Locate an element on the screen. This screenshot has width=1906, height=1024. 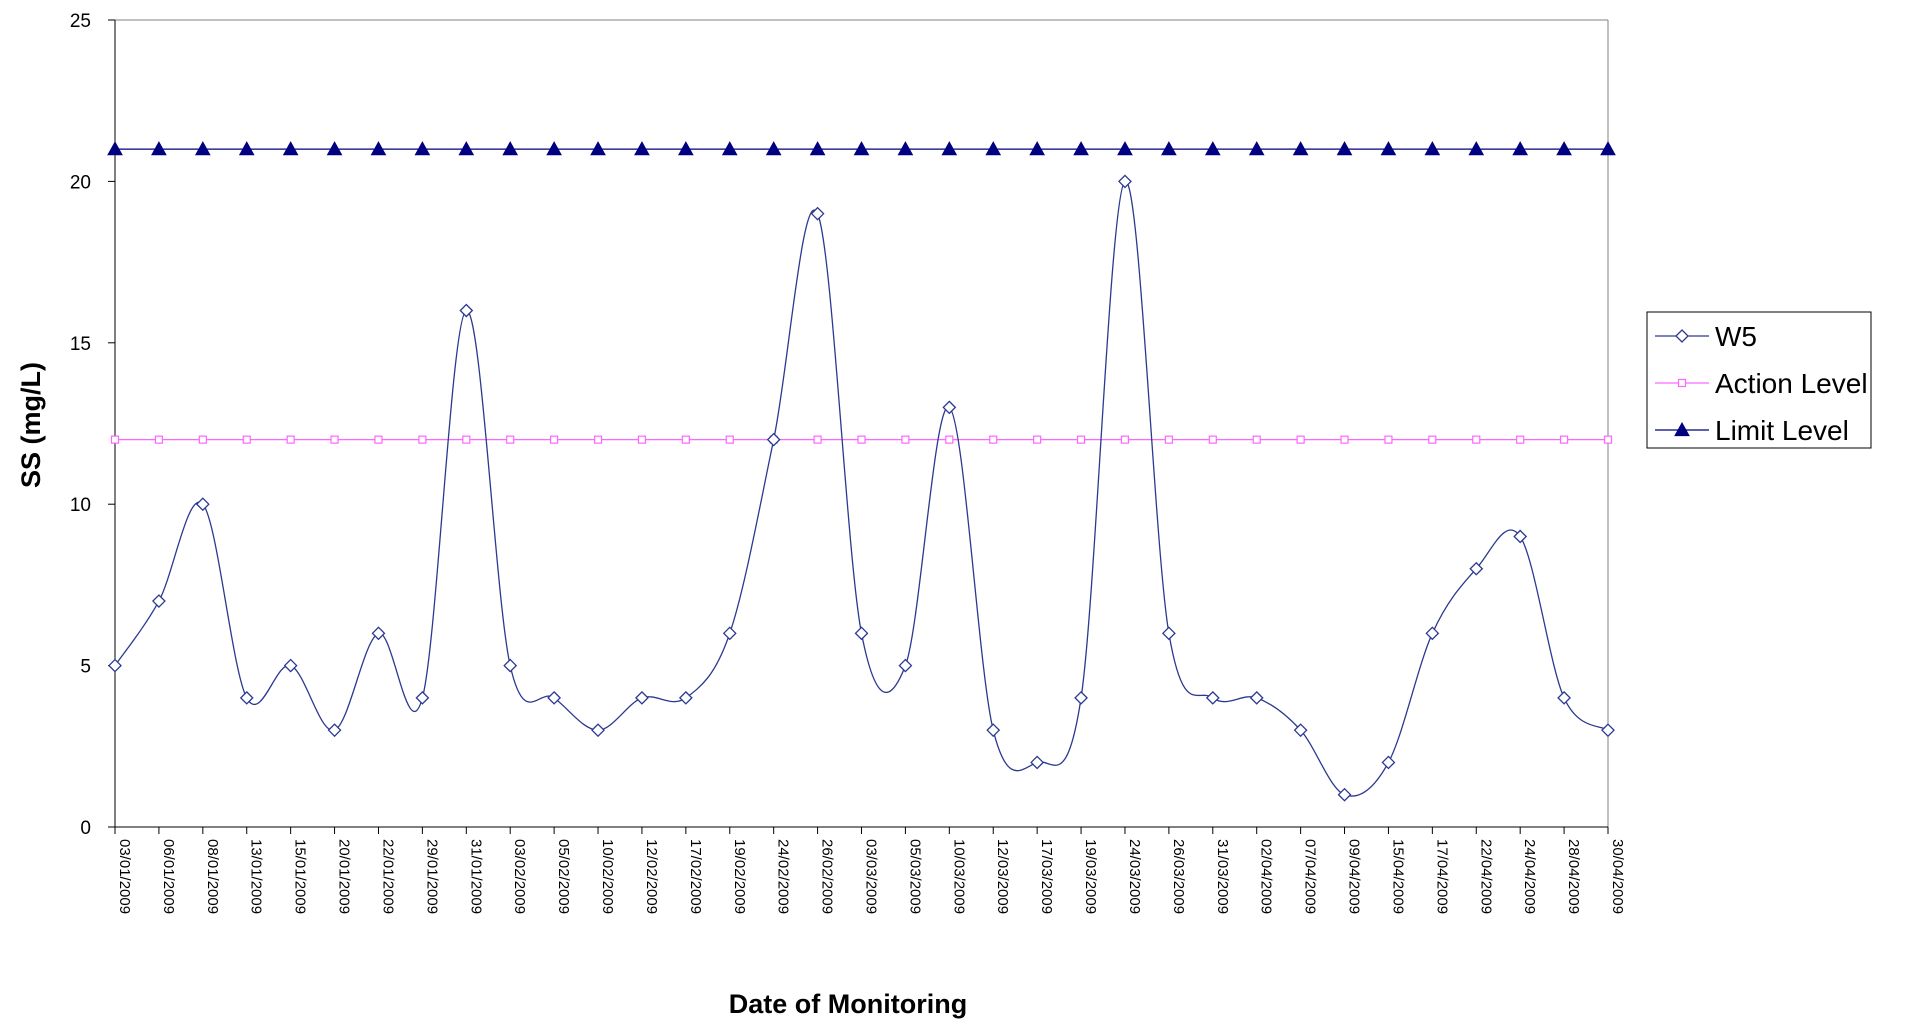
x-tick-label: 03/03/2009 is located at coordinates (871, 876).